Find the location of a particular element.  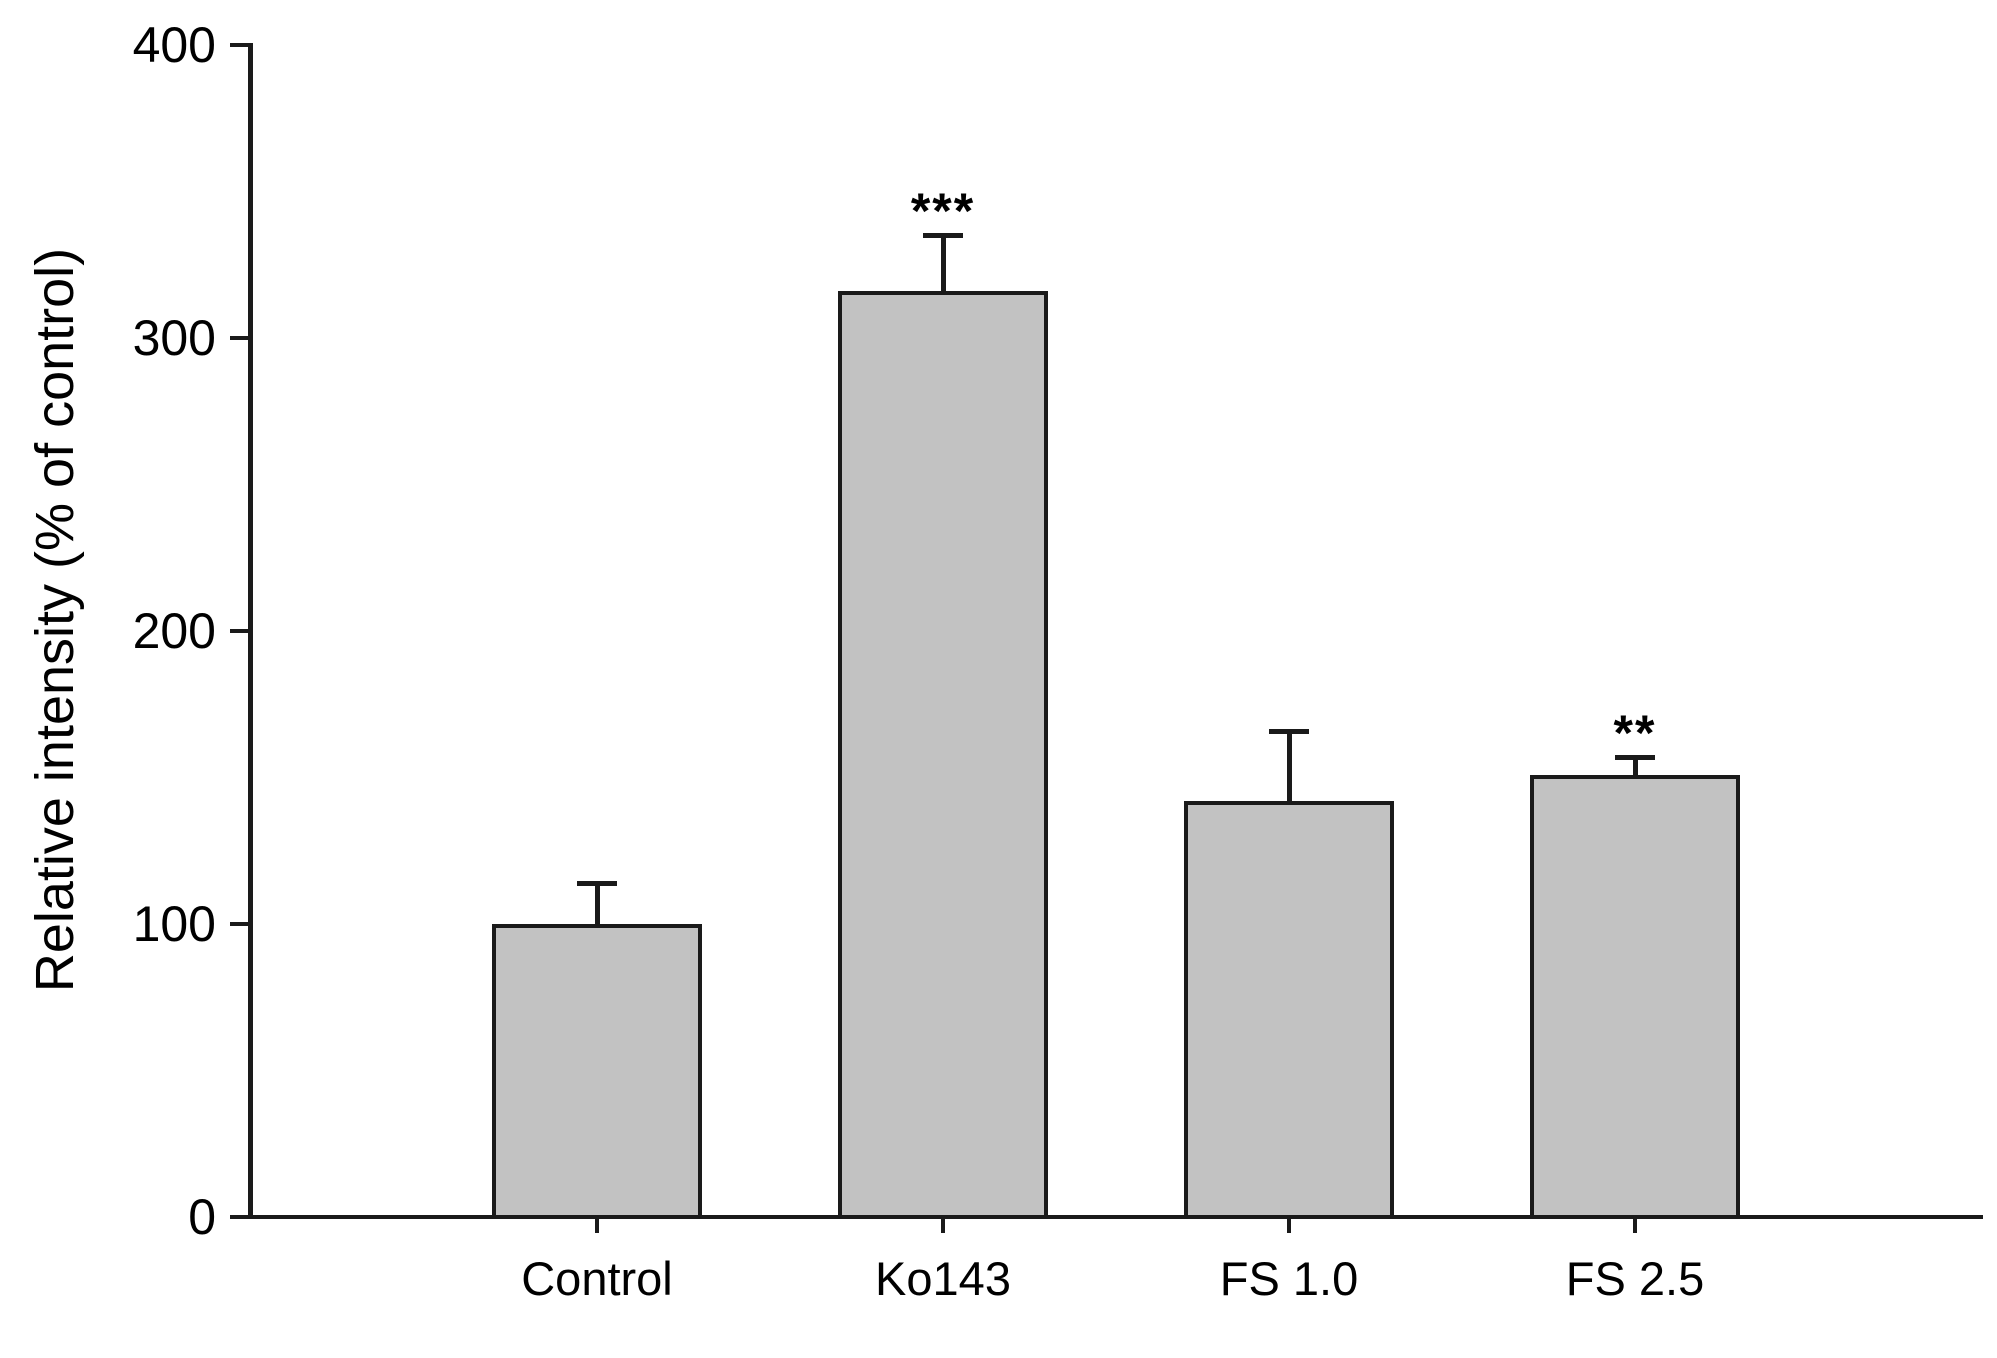

y-tick-label: 300 is located at coordinates (174, 338).